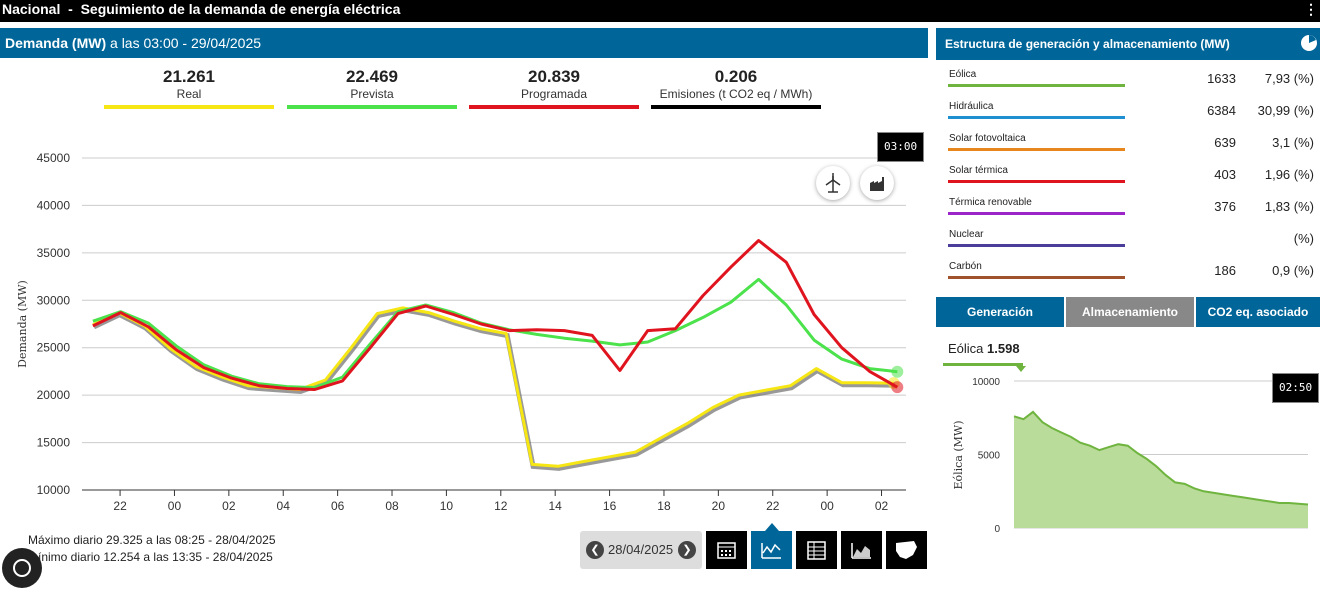 This screenshot has width=1320, height=593. Describe the element at coordinates (1258, 312) in the screenshot. I see `tab-co2: CO2 eq. asociado` at that location.